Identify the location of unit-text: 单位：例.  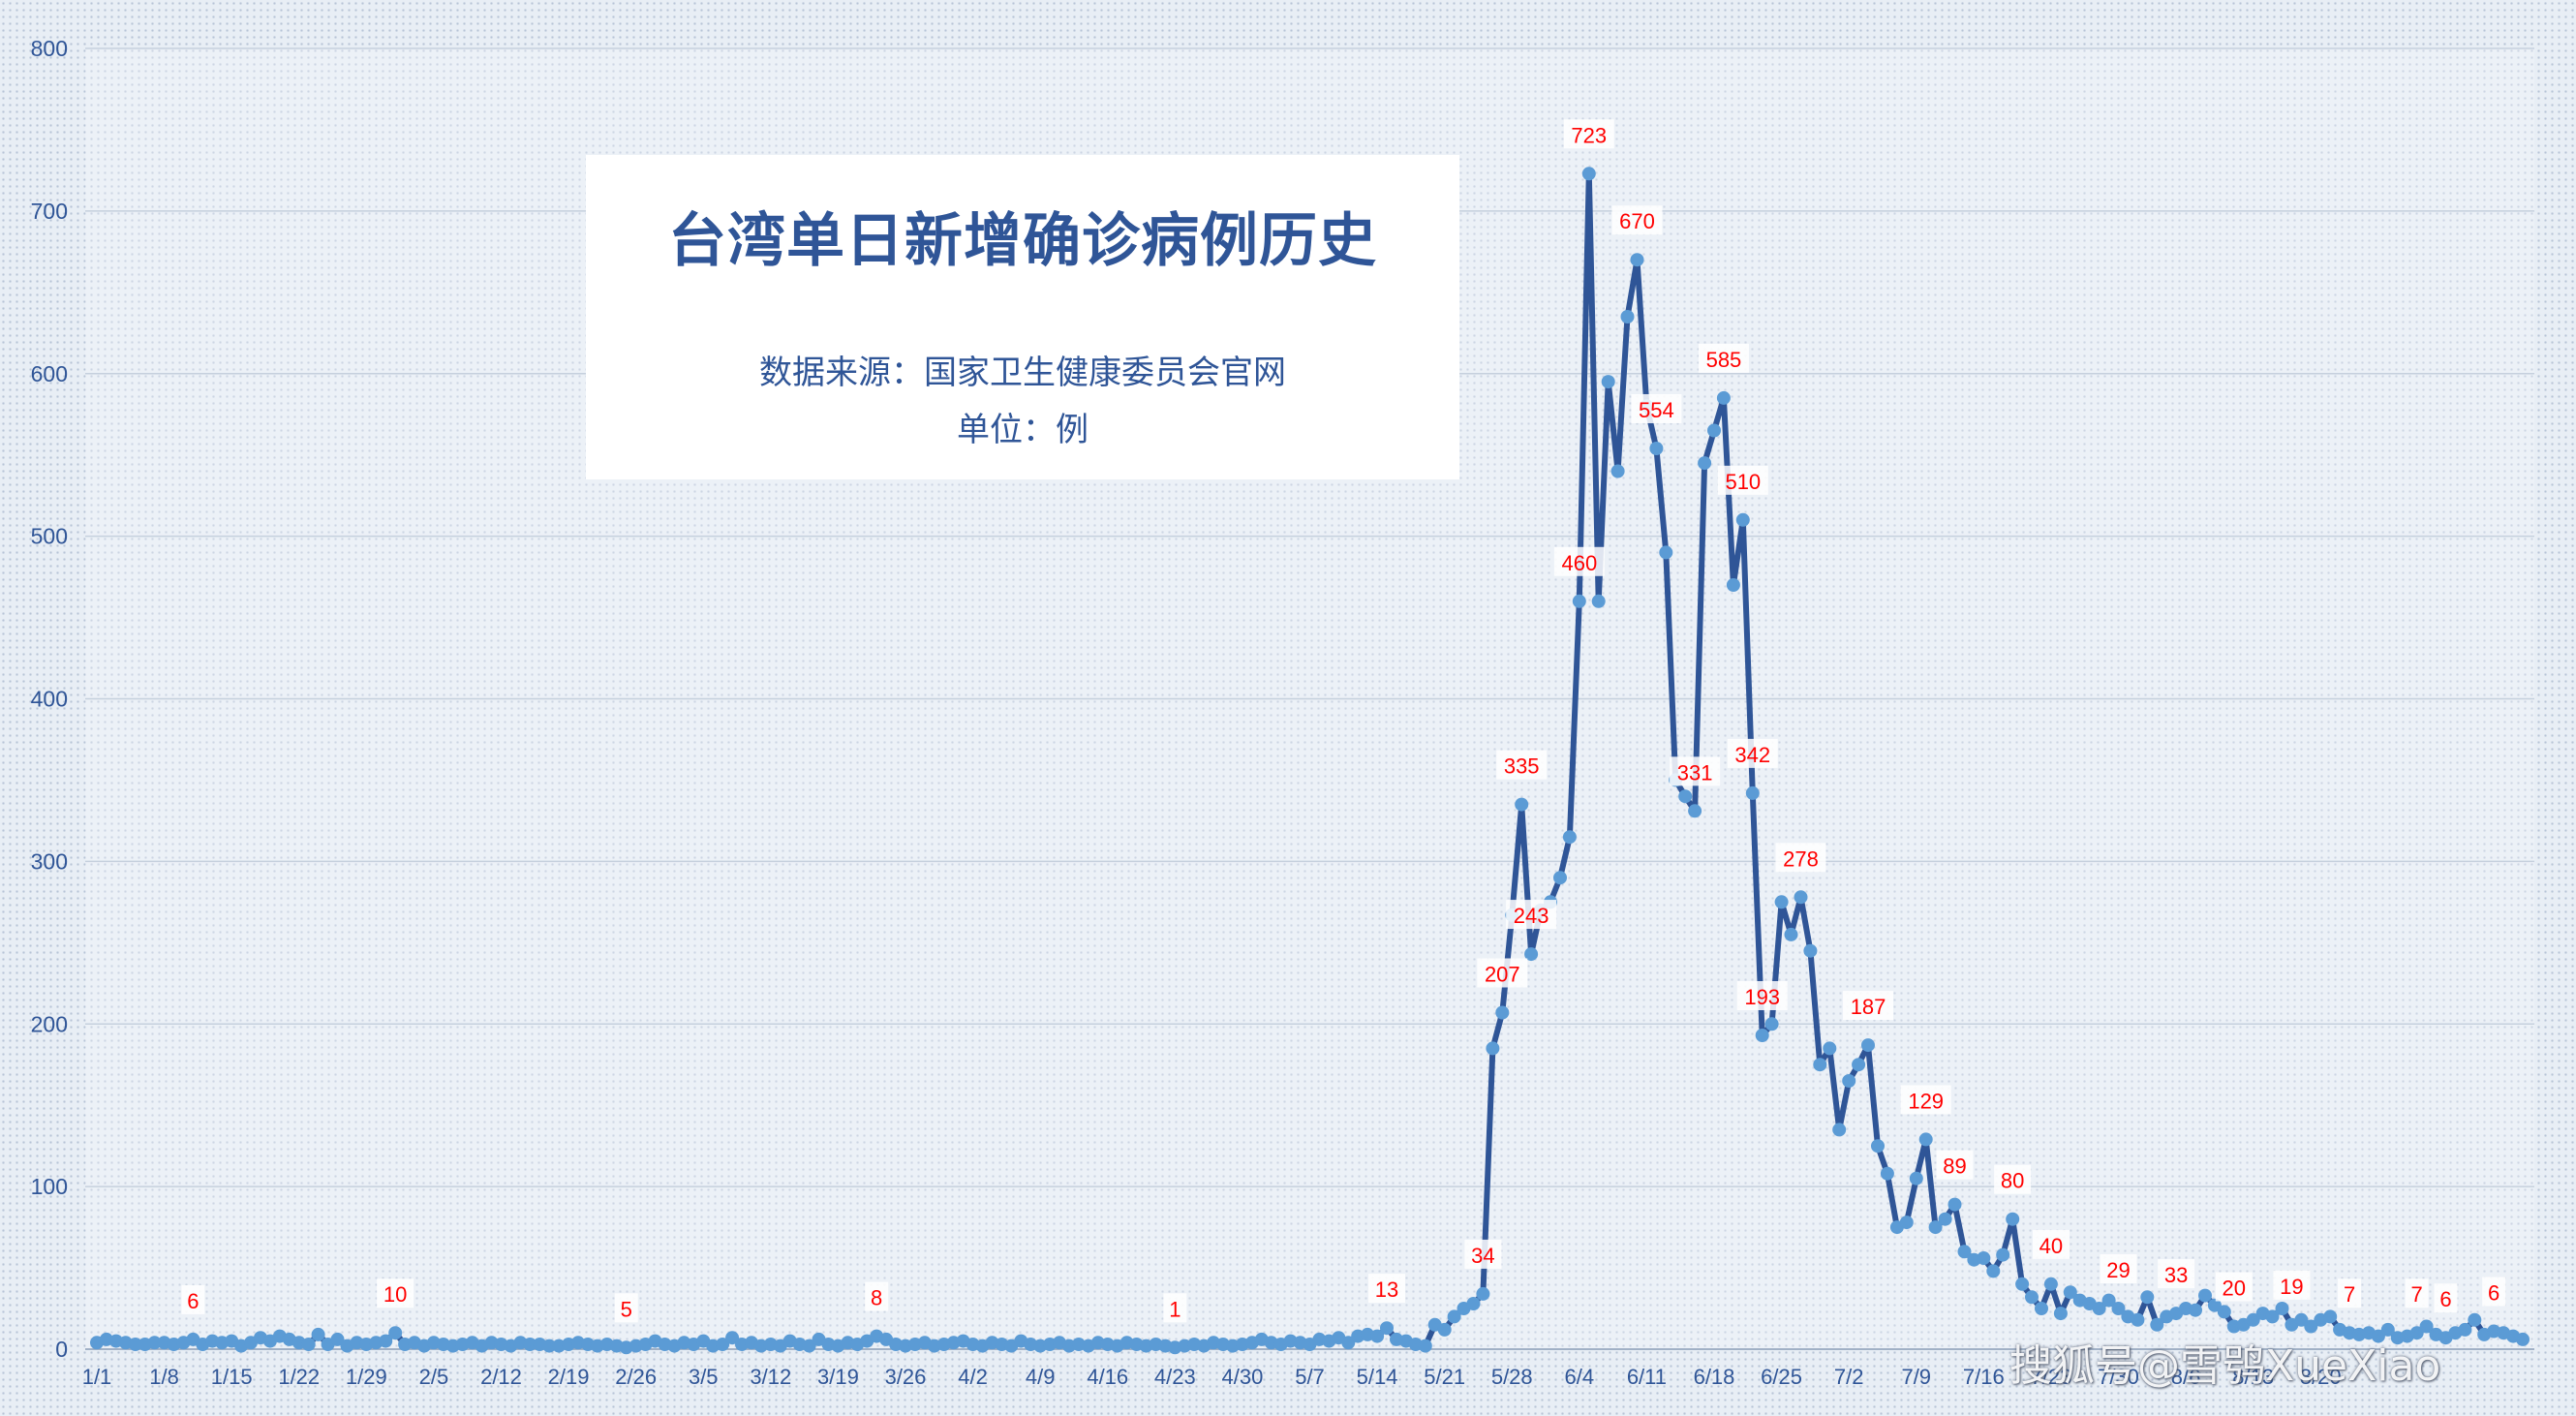
(1023, 430).